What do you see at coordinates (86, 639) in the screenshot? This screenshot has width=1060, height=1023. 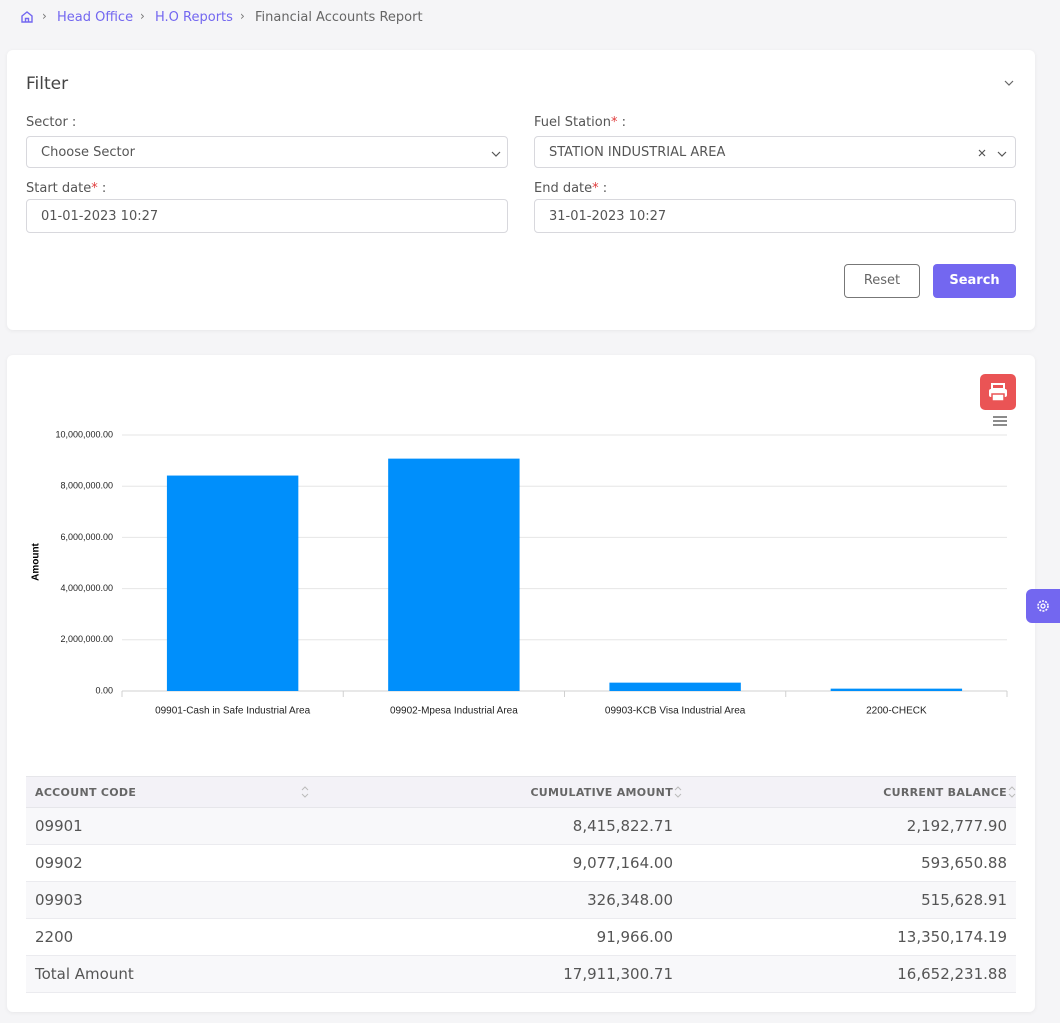 I see `y-tick-label: 2,000,000.00` at bounding box center [86, 639].